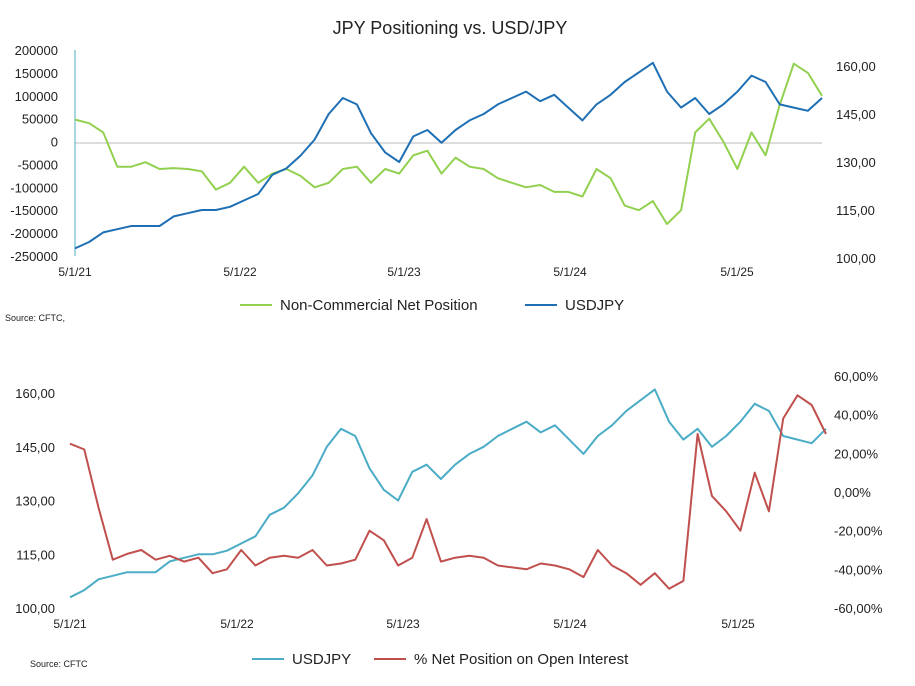 The width and height of the screenshot is (915, 686). Describe the element at coordinates (856, 66) in the screenshot. I see `right-tick-label: 160,00` at that location.